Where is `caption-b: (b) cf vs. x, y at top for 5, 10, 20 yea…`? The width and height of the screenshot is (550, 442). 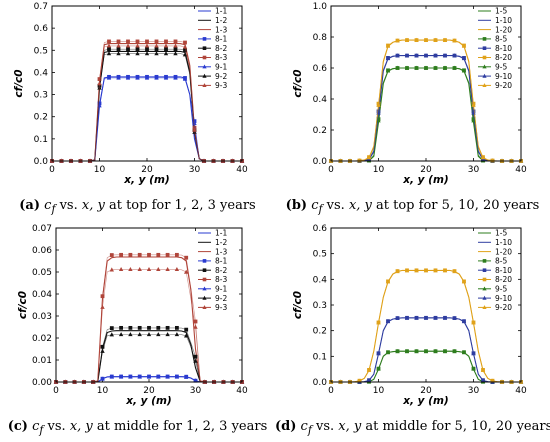
caption-b: (b) cf vs. x, y at top for 5, 10, 20 yea… is located at coordinates (412, 207).